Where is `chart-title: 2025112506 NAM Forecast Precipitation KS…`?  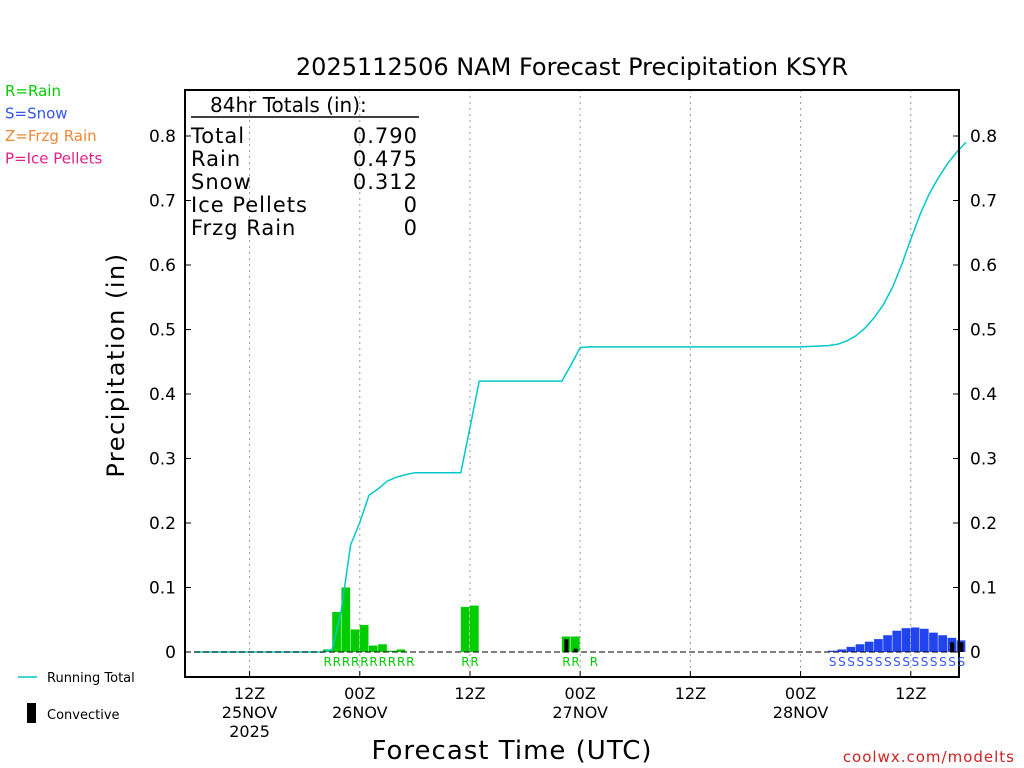
chart-title: 2025112506 NAM Forecast Precipitation KS… is located at coordinates (572, 67).